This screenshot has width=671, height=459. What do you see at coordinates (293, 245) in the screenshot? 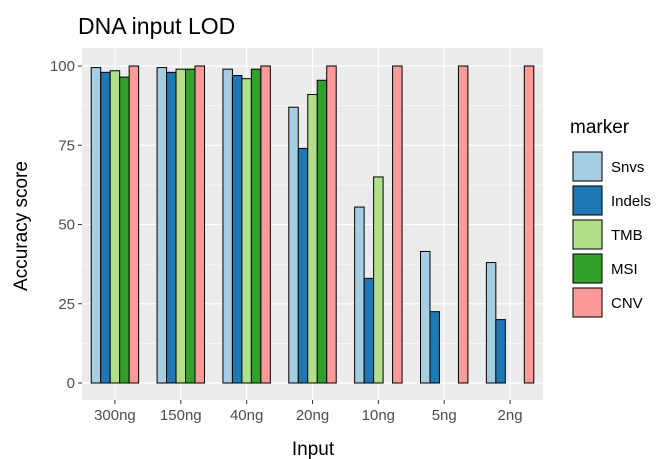
I see `bar-snvs-20ng` at bounding box center [293, 245].